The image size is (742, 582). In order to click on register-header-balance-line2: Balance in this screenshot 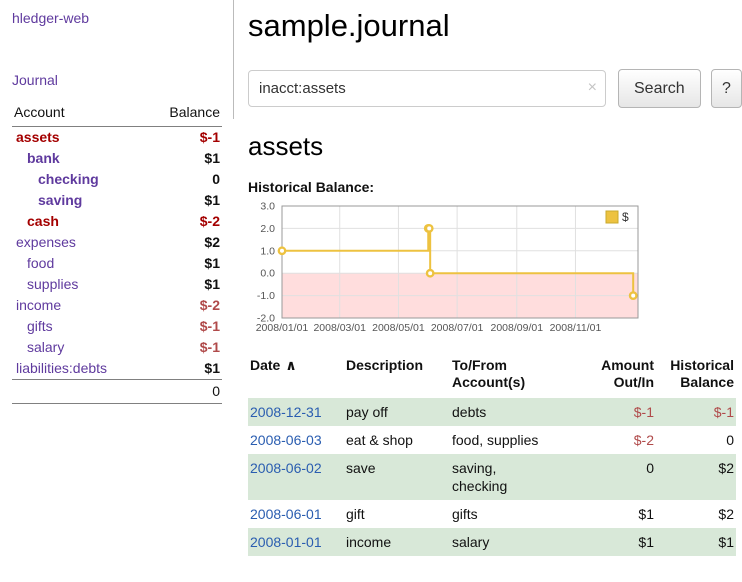, I will do `click(707, 382)`.